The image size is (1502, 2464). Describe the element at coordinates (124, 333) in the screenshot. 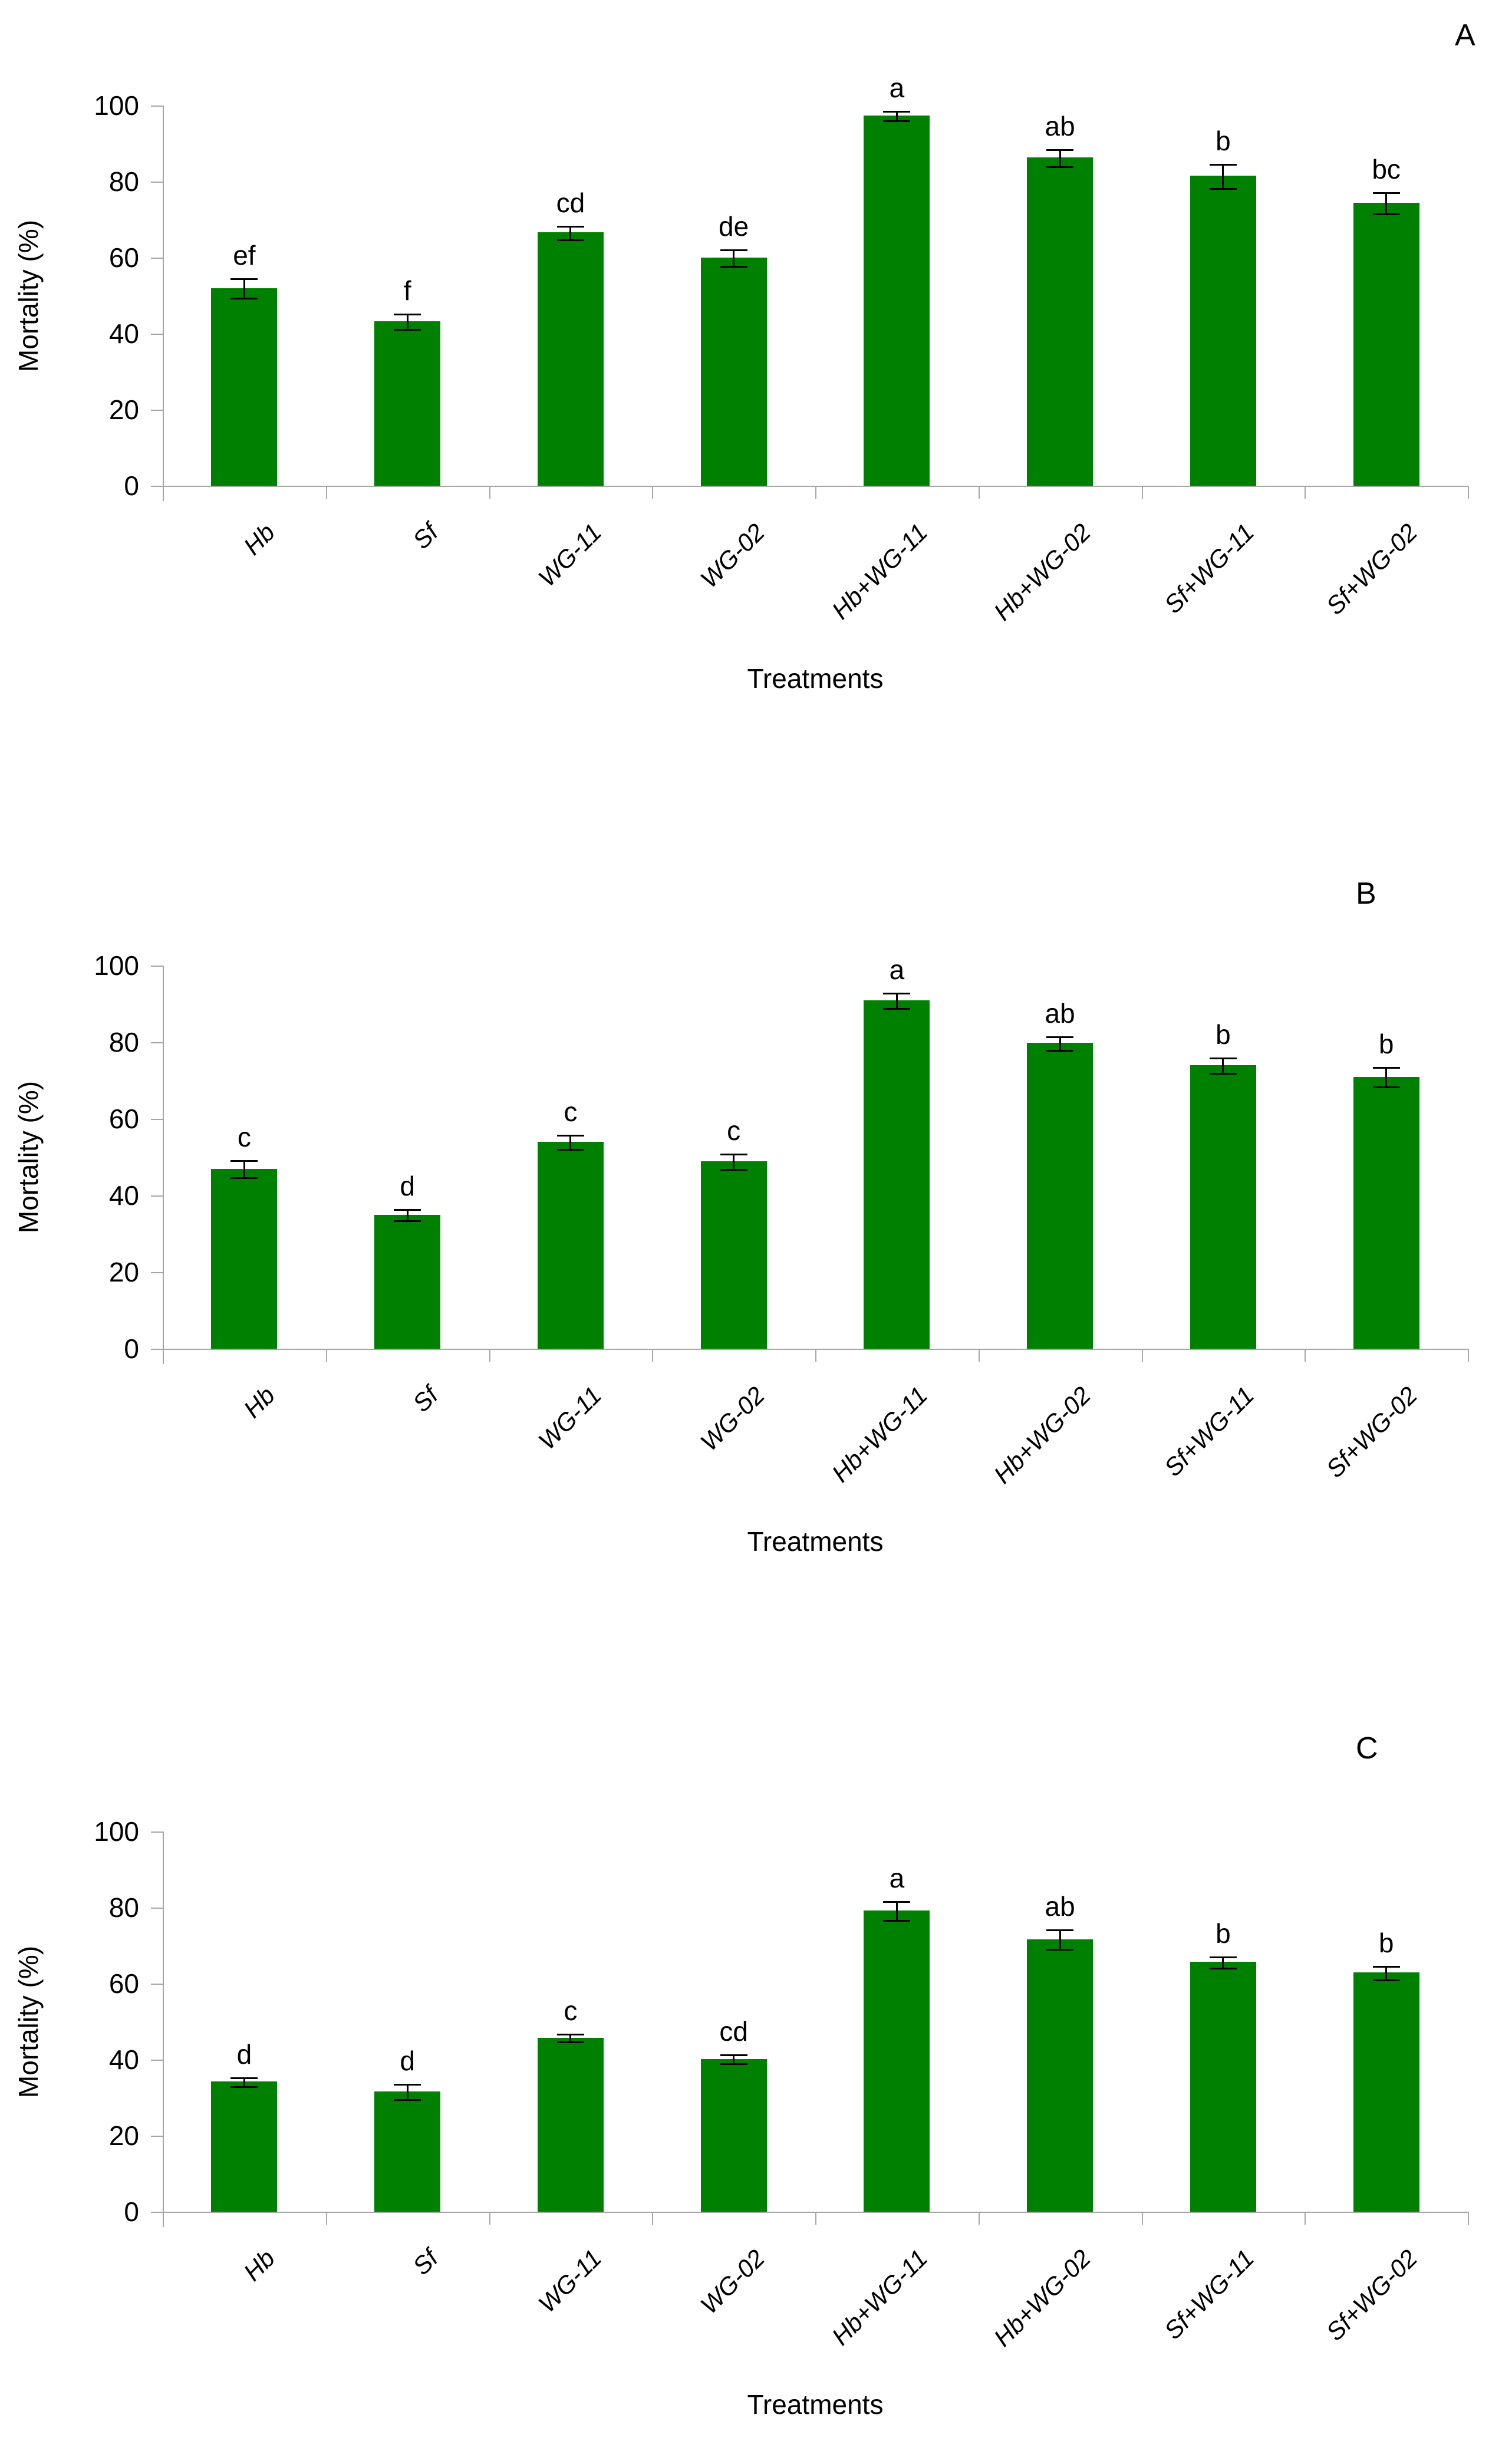

I see `y-tick-label: 40` at that location.